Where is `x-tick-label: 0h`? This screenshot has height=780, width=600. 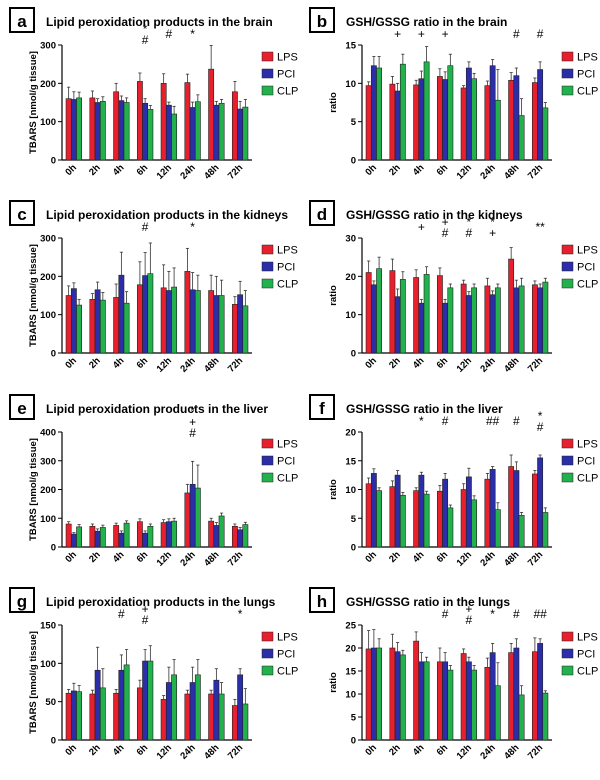
x-tick-label: 0h is located at coordinates (71, 750).